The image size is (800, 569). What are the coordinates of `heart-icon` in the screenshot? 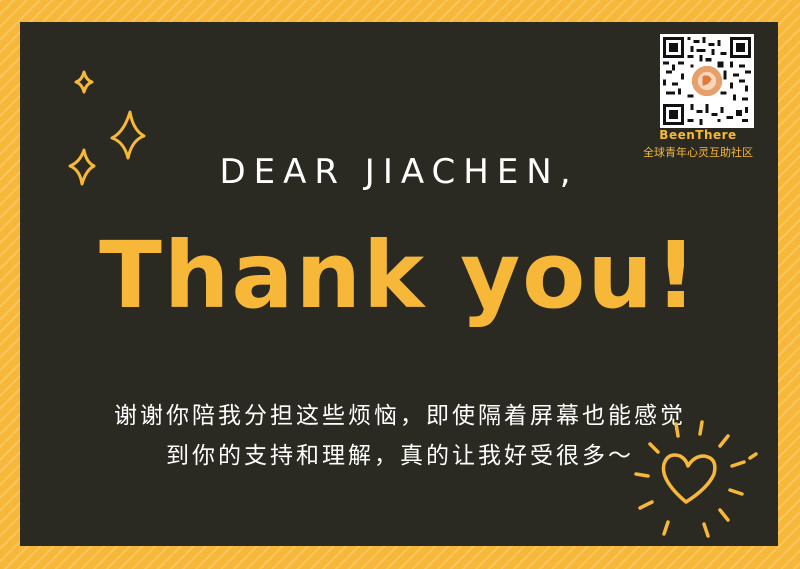 It's located at (696, 479).